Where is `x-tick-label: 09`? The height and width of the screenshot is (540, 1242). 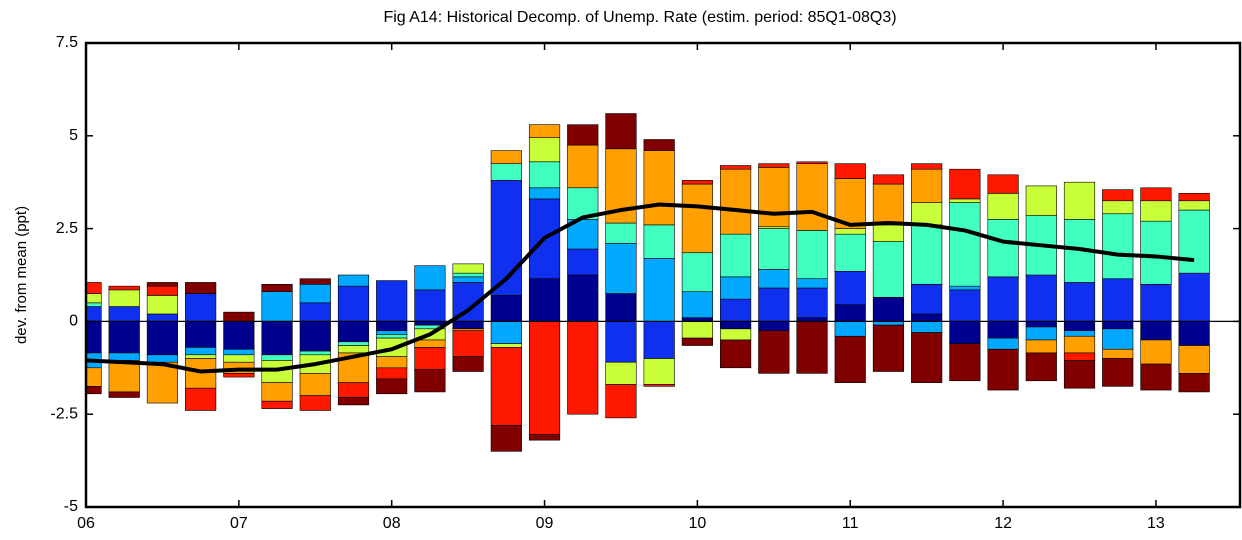 x-tick-label: 09 is located at coordinates (545, 523).